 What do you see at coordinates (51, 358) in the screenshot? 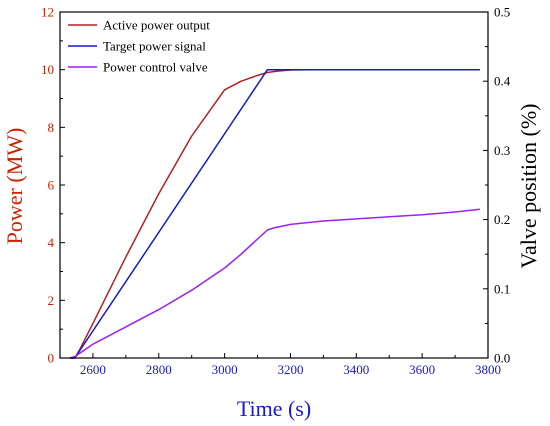
I see `y-left-tick-label: 0` at bounding box center [51, 358].